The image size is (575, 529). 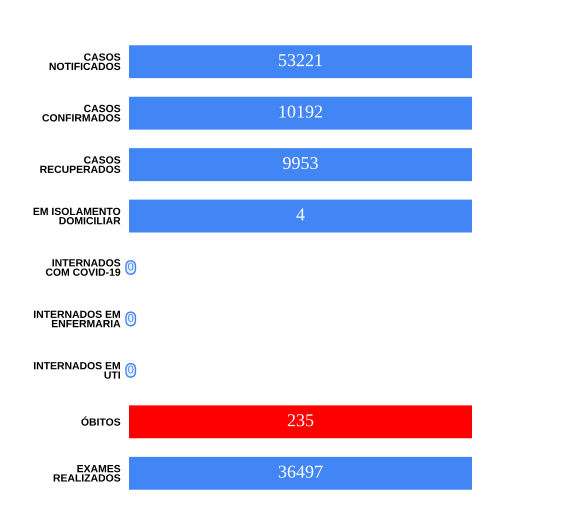 What do you see at coordinates (85, 61) in the screenshot?
I see `category-label: CASOS NOTIFICADOS` at bounding box center [85, 61].